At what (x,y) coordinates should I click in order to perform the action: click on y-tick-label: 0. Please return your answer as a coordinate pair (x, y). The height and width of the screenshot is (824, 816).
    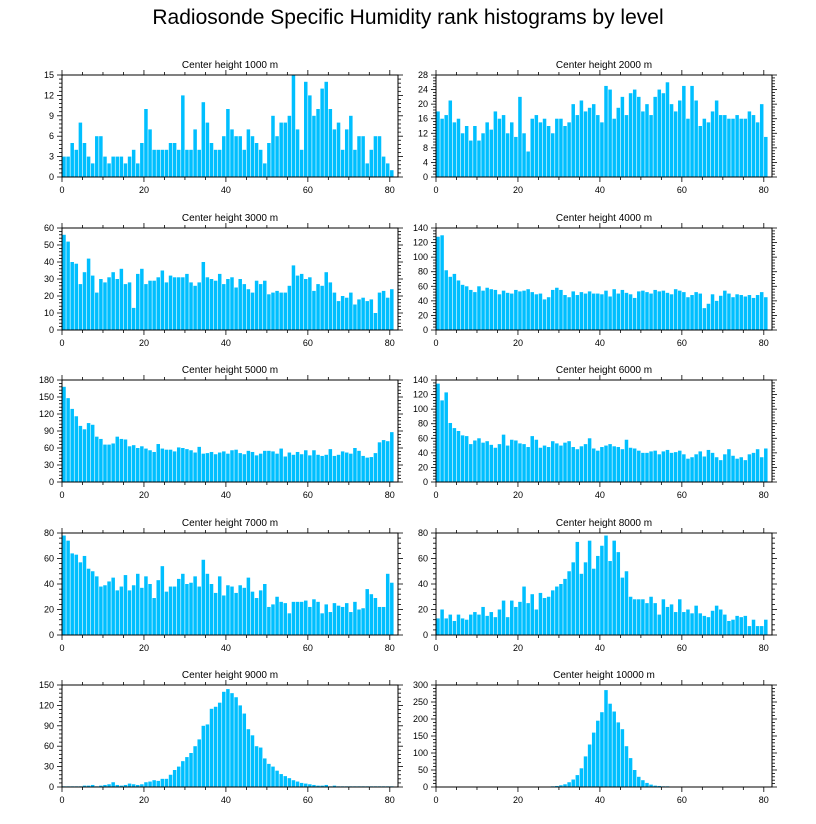
    Looking at the image, I should click on (425, 787).